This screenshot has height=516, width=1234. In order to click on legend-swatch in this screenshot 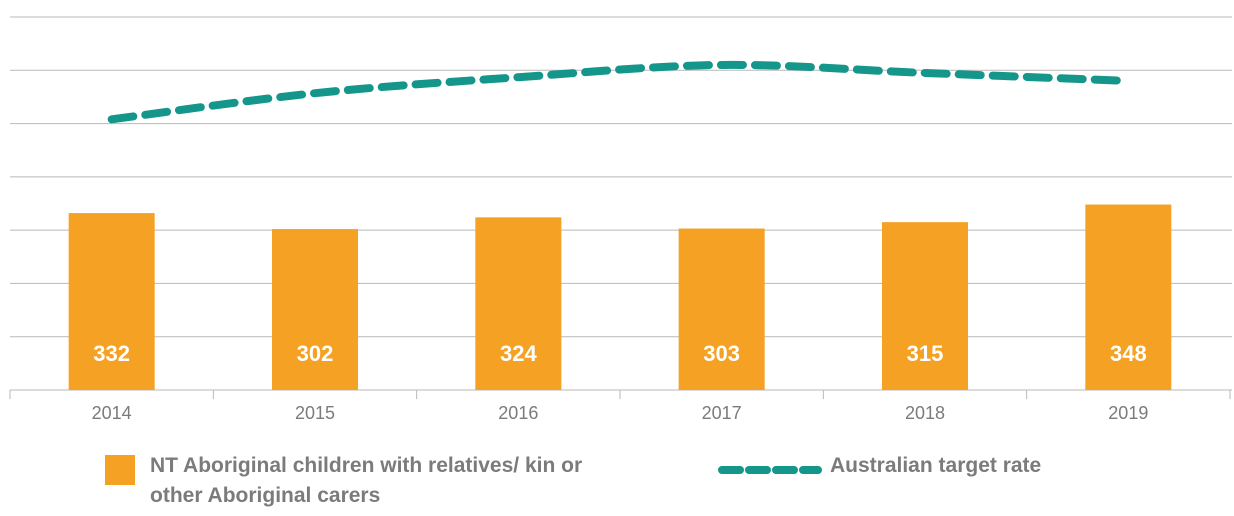, I will do `click(120, 470)`.